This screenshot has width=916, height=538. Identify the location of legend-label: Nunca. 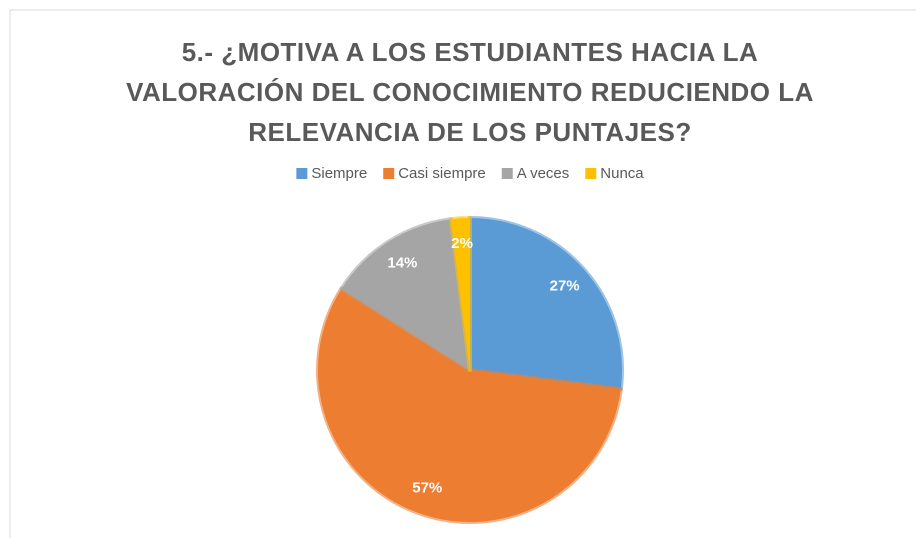
(622, 173).